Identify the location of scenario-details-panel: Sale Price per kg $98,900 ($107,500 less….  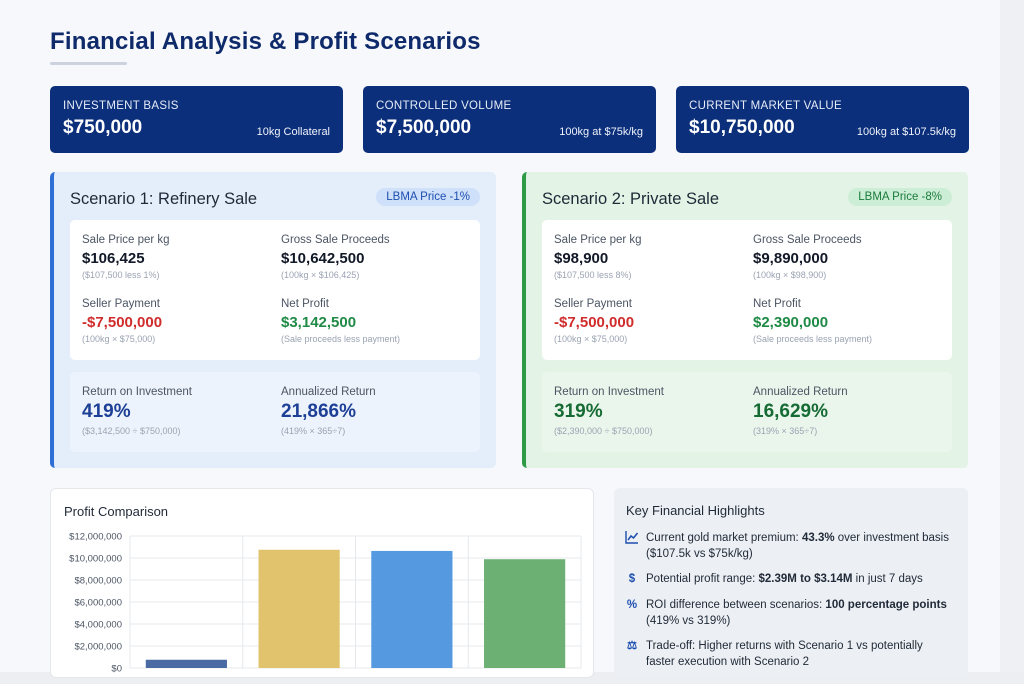
(747, 290).